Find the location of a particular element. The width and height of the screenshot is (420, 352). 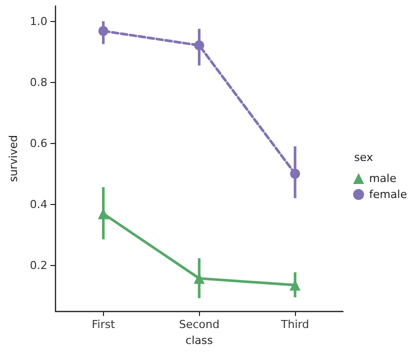

x-tick-label: First is located at coordinates (104, 324).